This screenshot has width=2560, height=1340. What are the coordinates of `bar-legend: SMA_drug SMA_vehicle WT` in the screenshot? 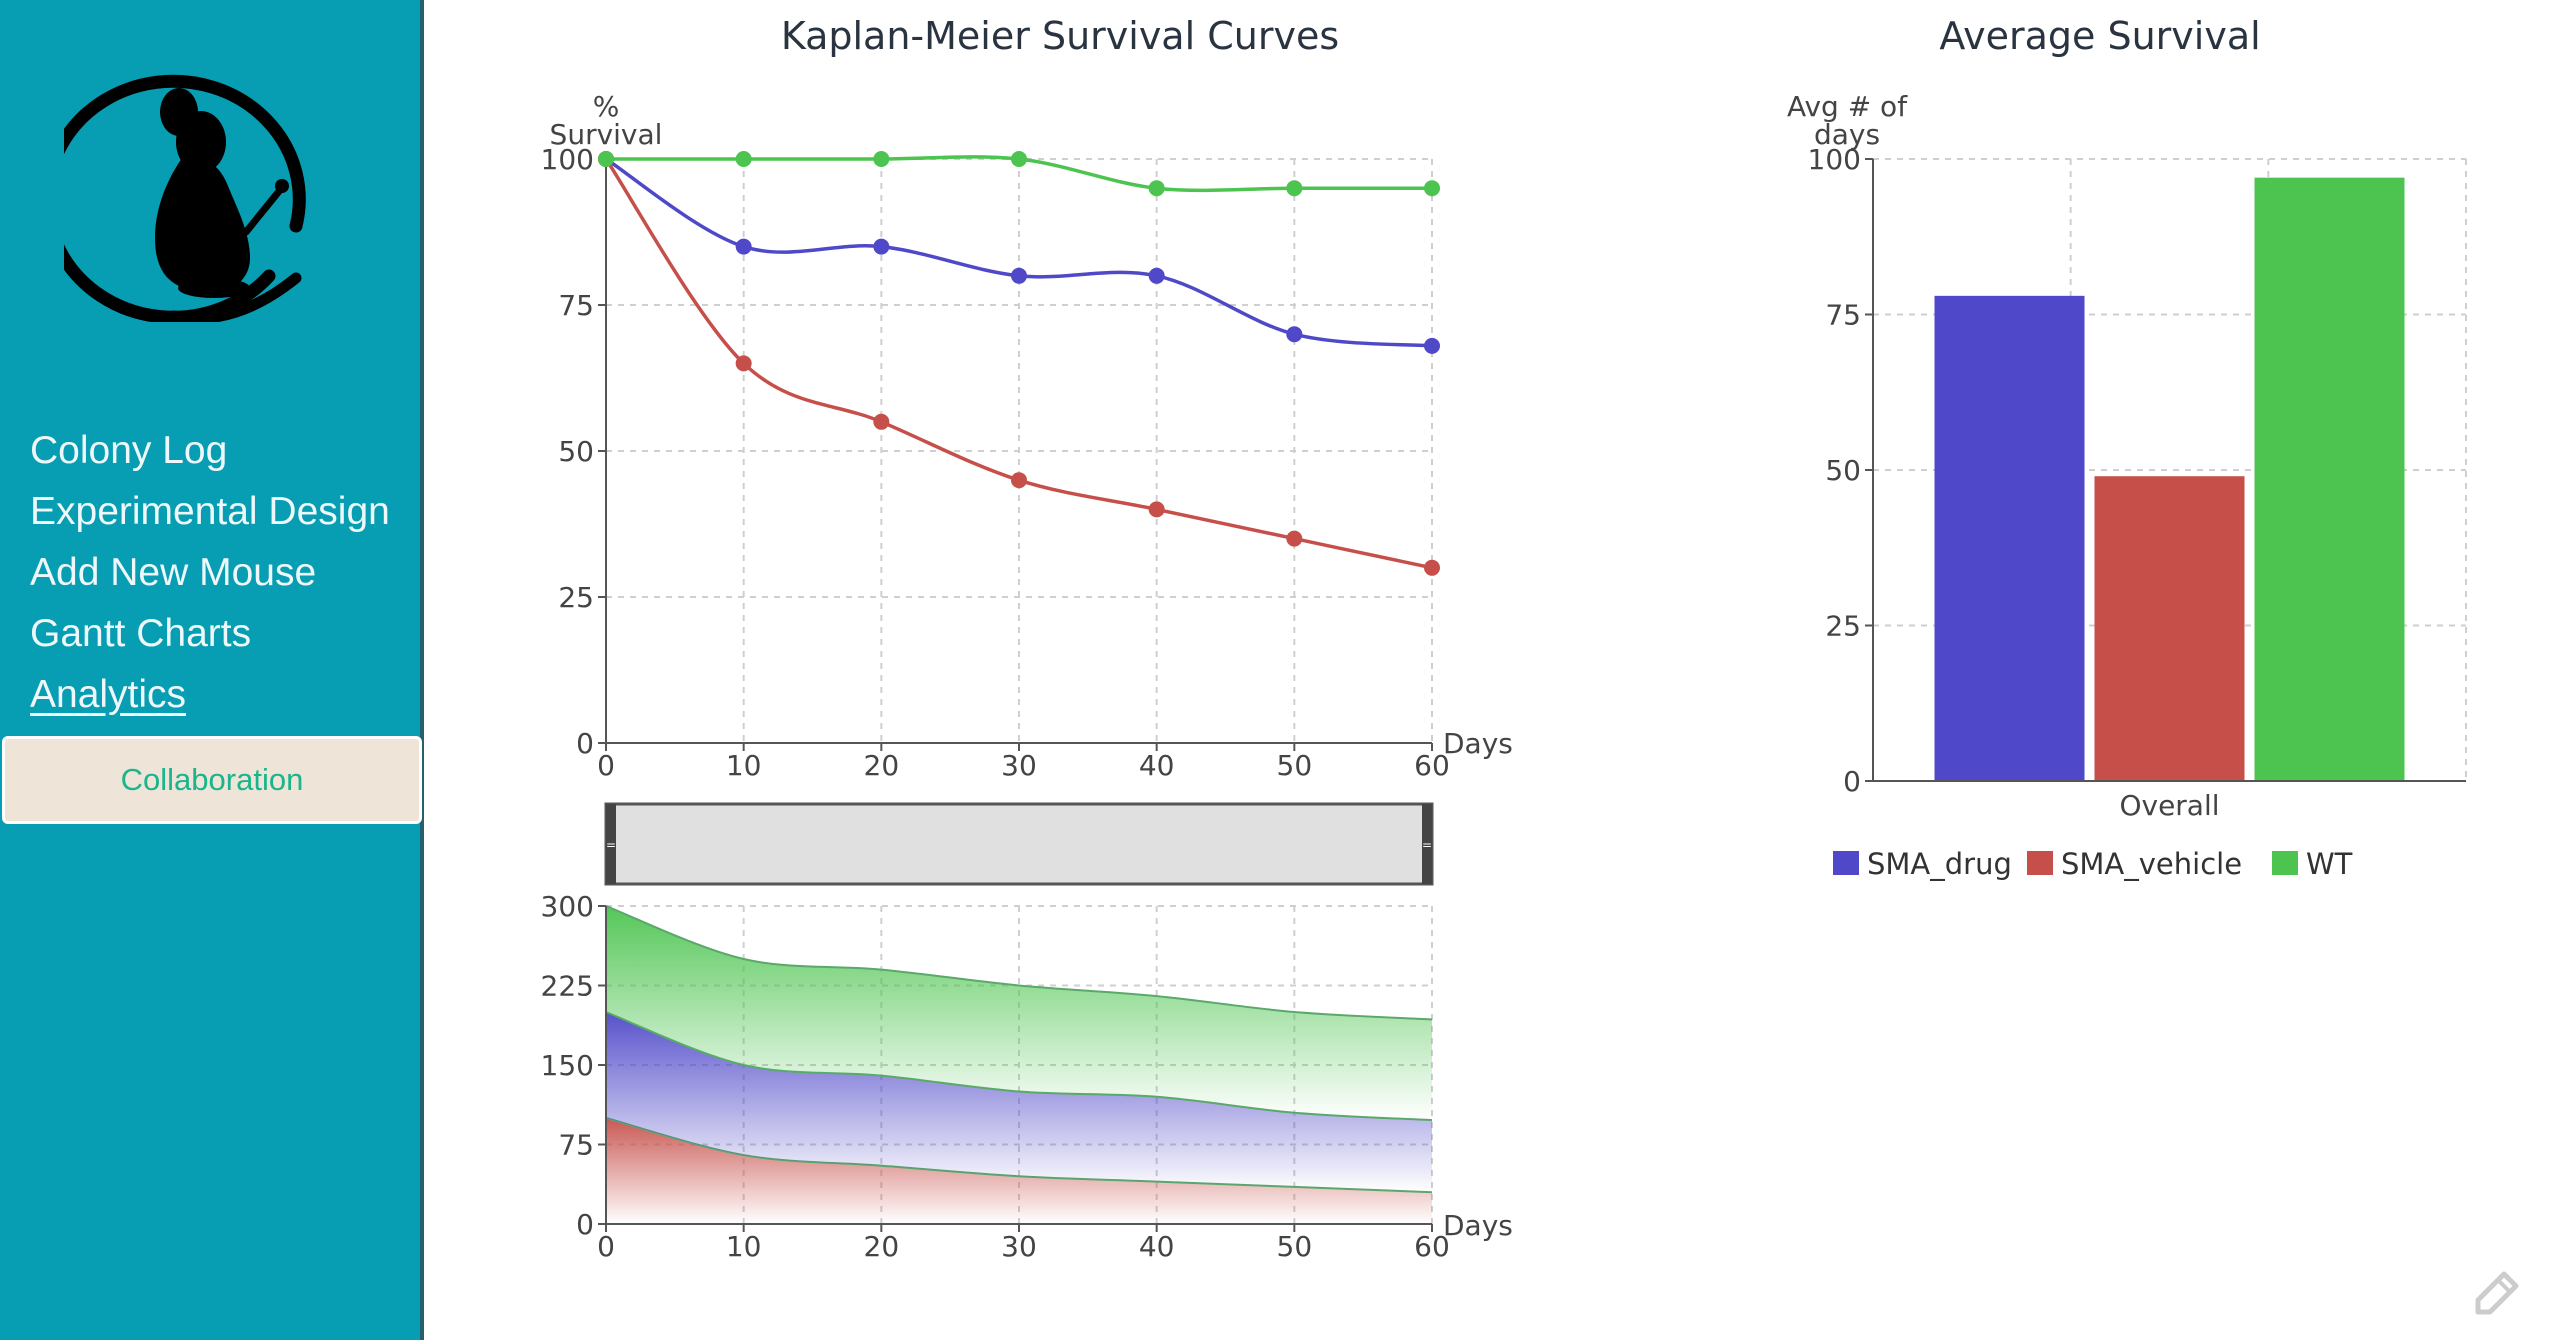 It's located at (2093, 864).